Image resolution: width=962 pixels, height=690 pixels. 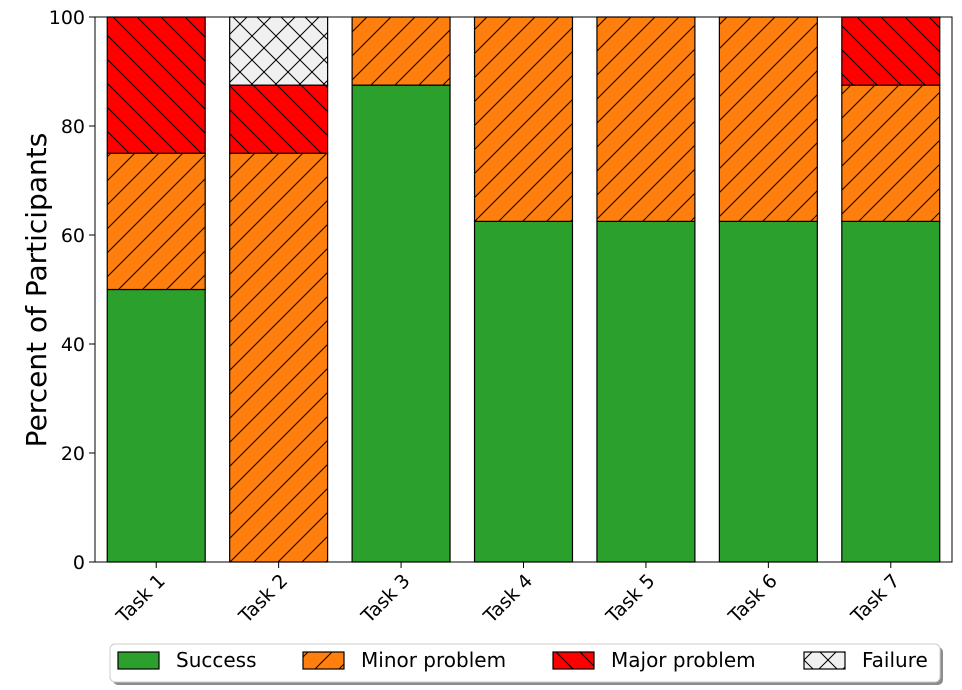 I want to click on x-tick-label: Task 2, so click(x=263, y=599).